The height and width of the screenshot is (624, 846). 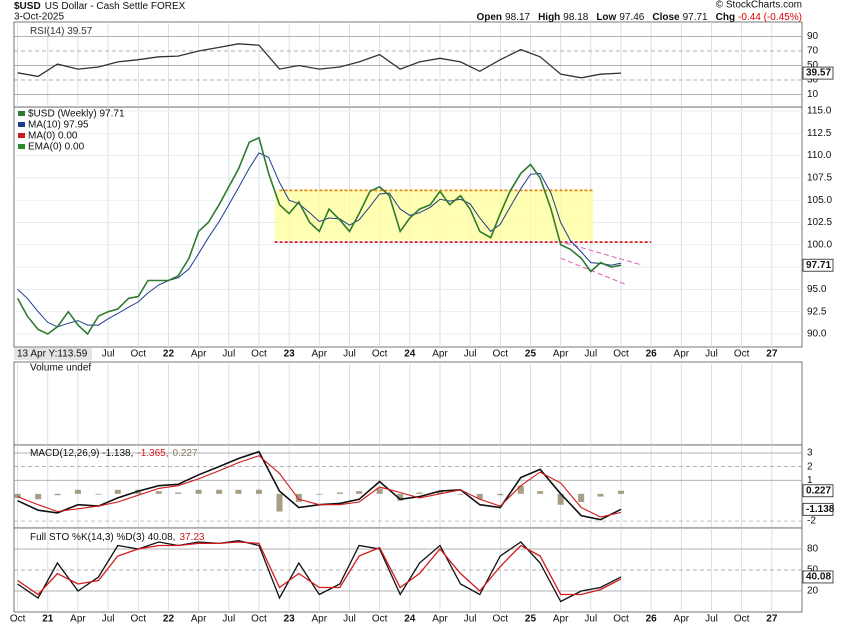 I want to click on value-box-label: 39.57, so click(x=818, y=73).